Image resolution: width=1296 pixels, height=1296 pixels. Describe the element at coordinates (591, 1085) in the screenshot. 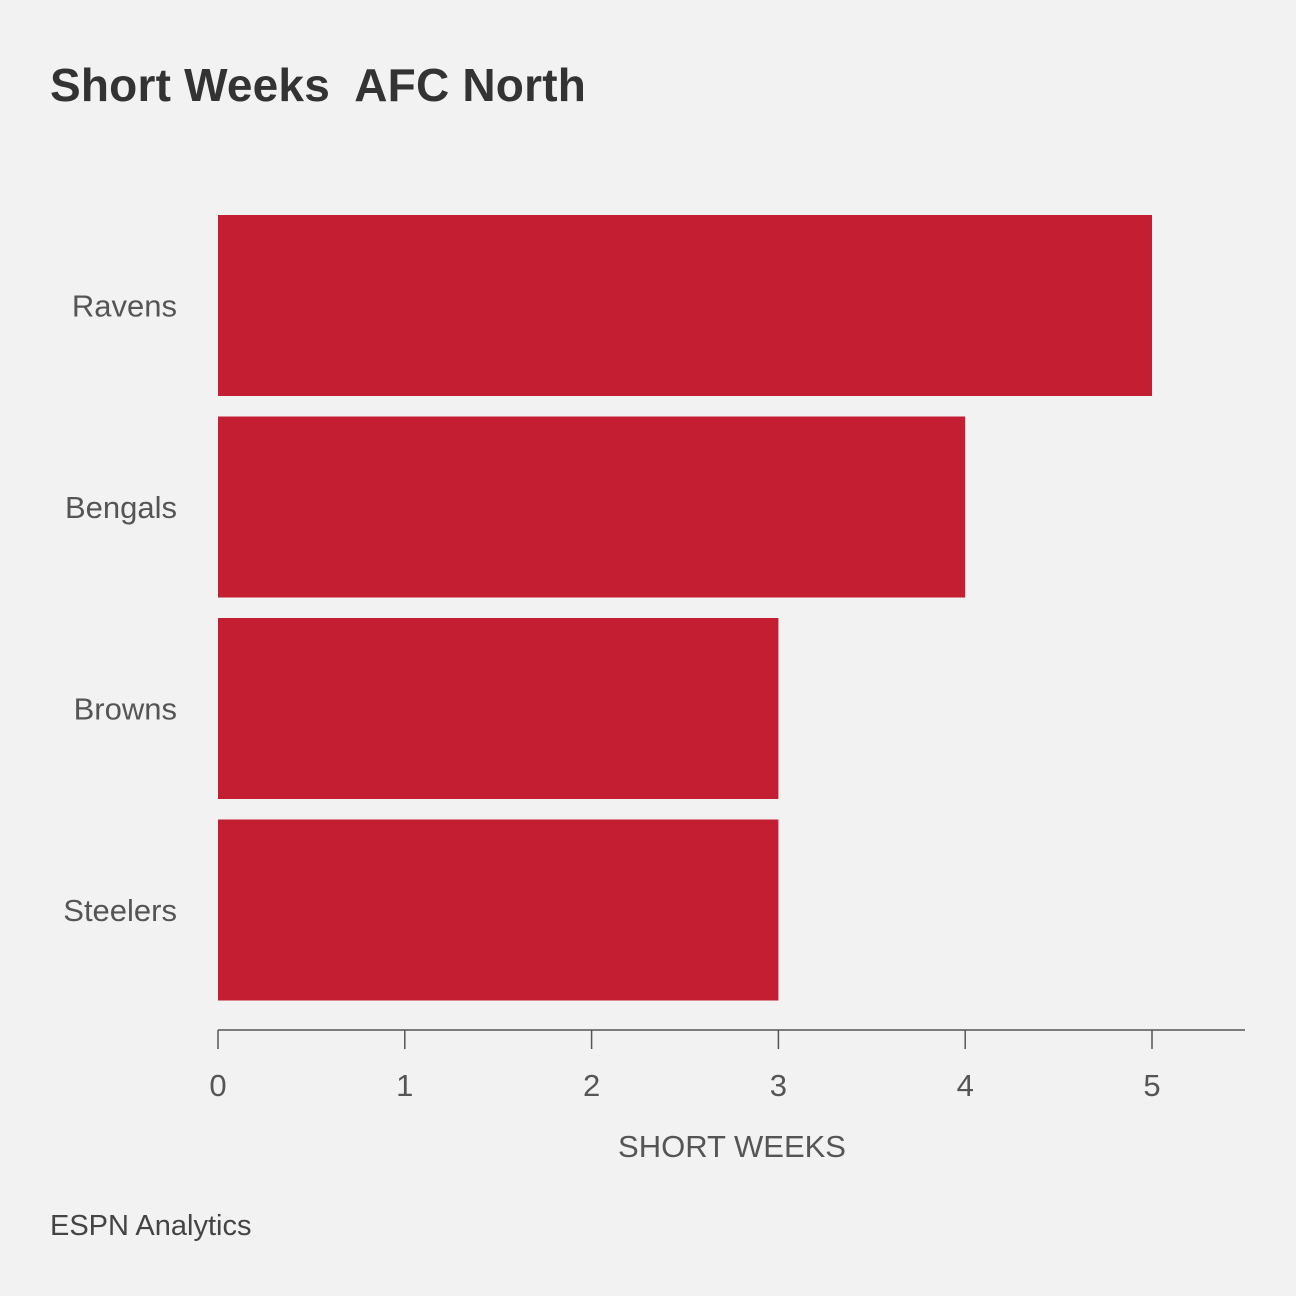

I see `x-tick-label-2: 2` at that location.